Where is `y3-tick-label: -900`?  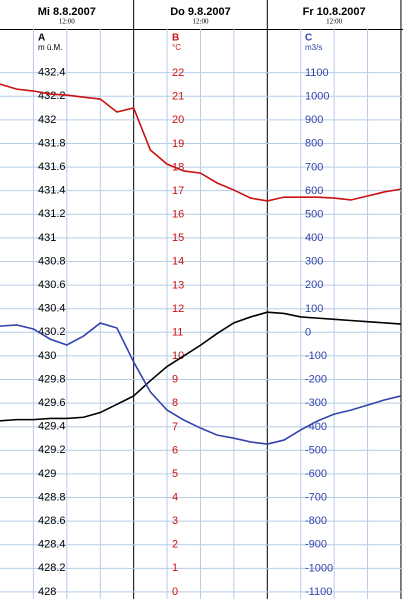 y3-tick-label: -900 is located at coordinates (316, 545).